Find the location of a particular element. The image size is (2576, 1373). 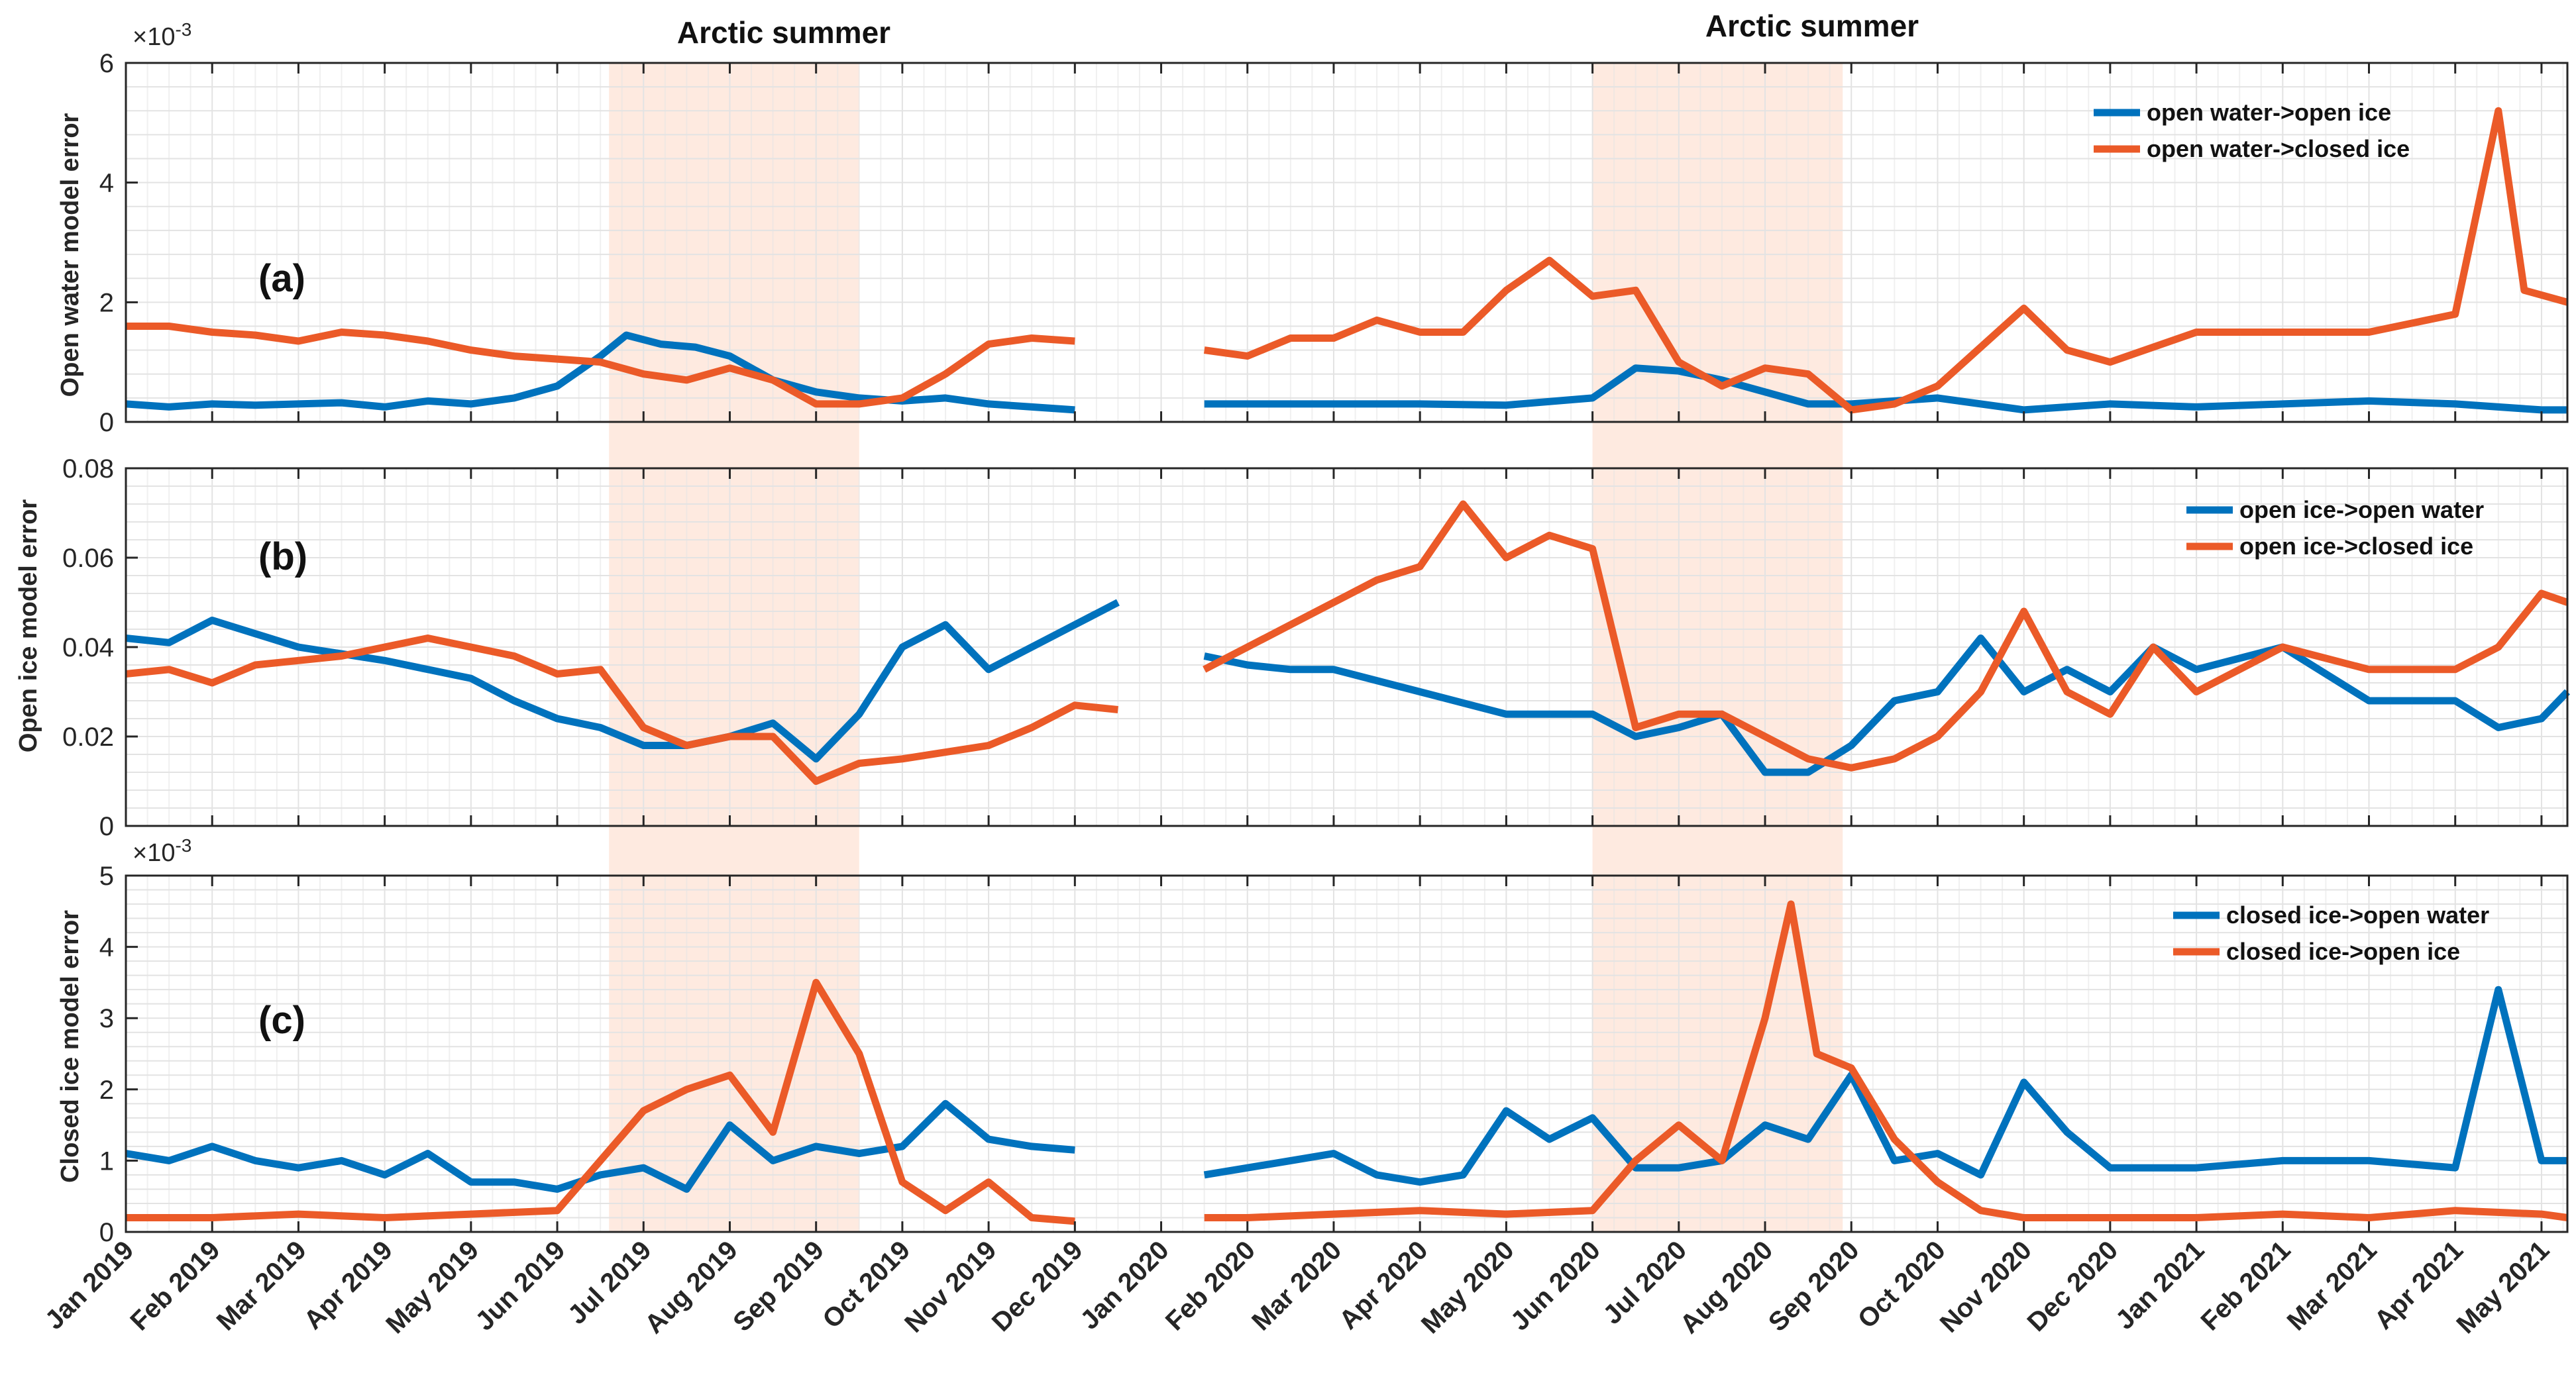

multiplier-base-a: ×10 is located at coordinates (154, 37).